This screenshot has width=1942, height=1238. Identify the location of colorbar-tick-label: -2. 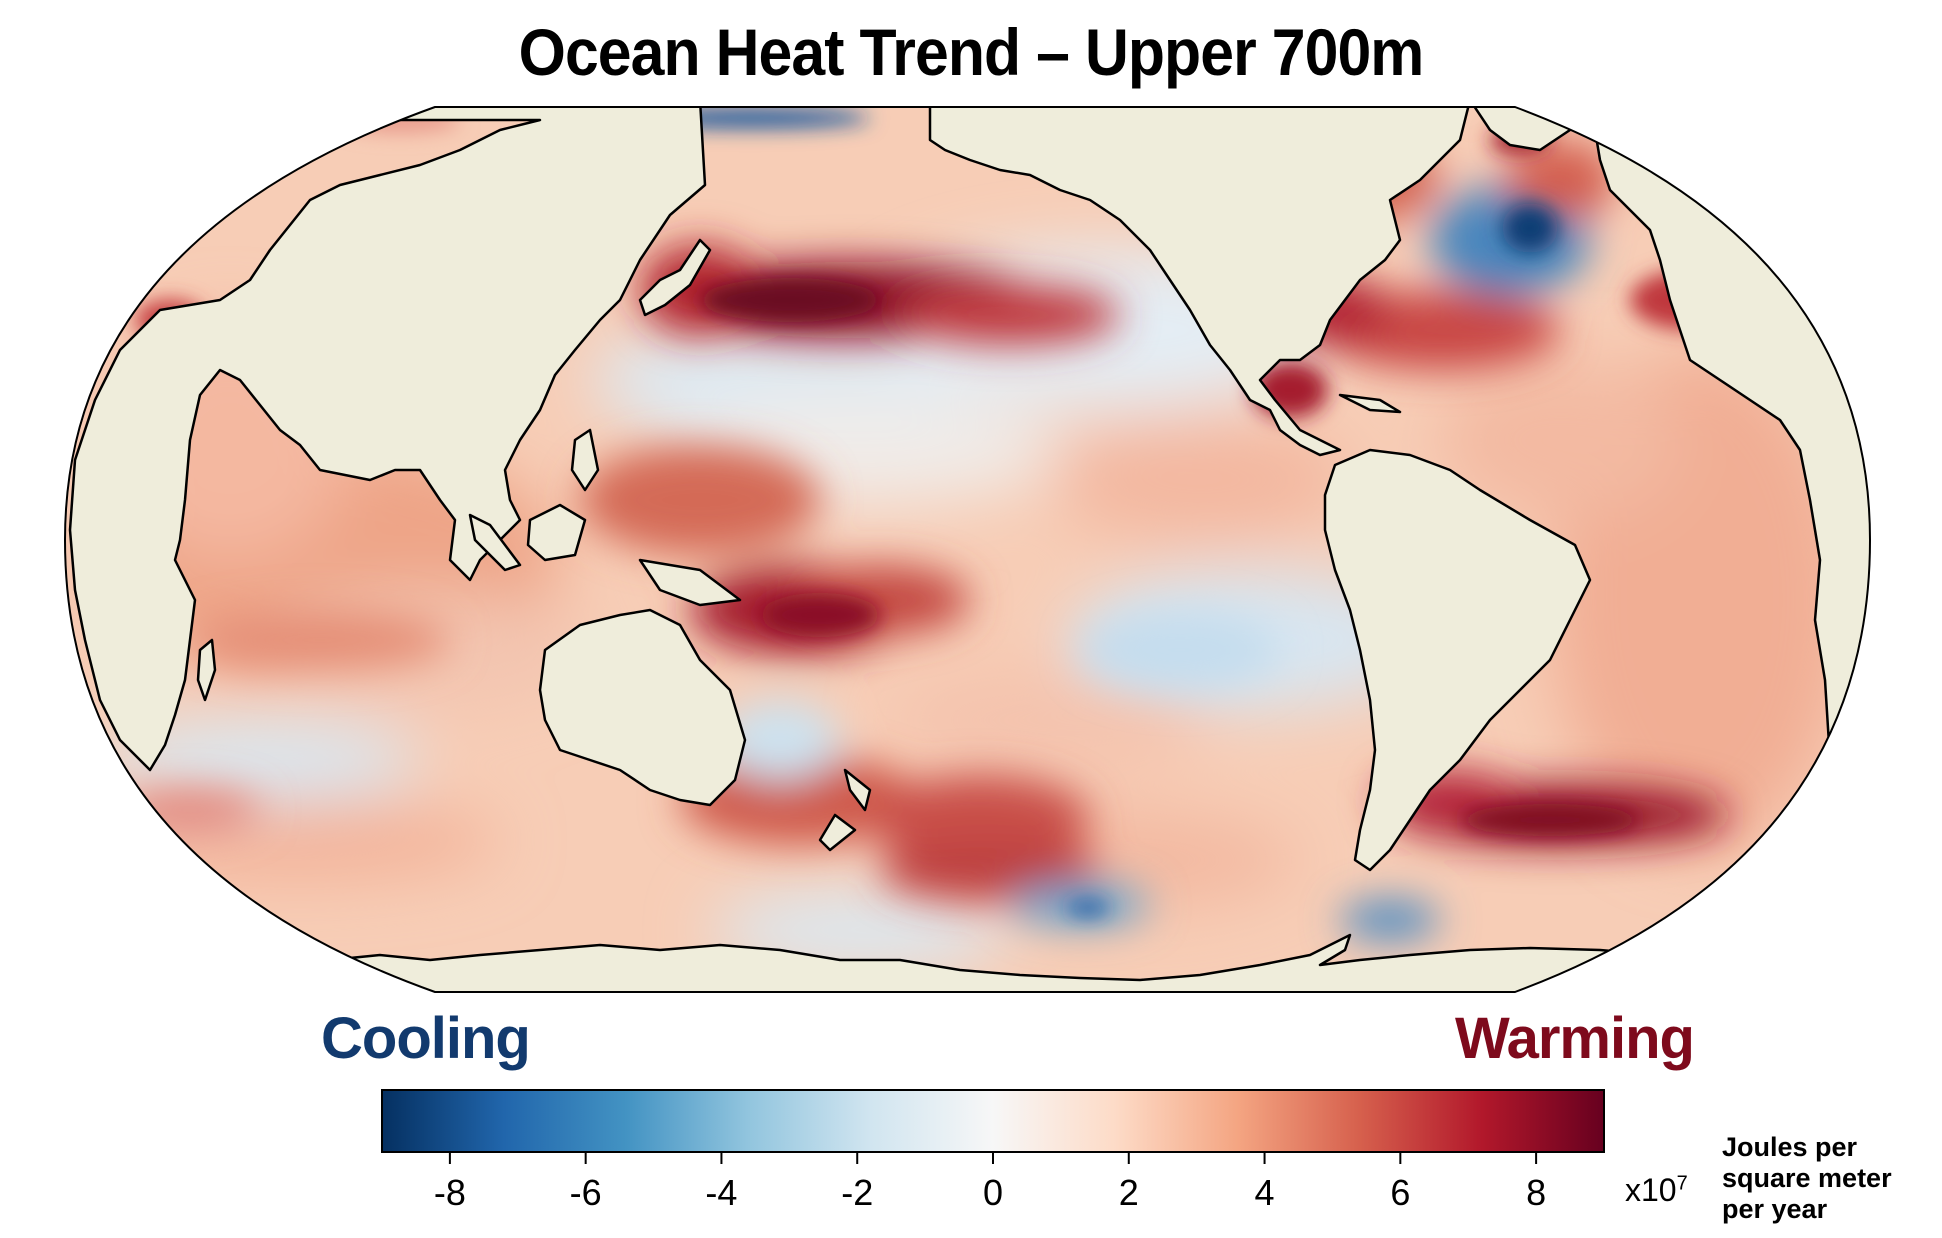
(857, 1192).